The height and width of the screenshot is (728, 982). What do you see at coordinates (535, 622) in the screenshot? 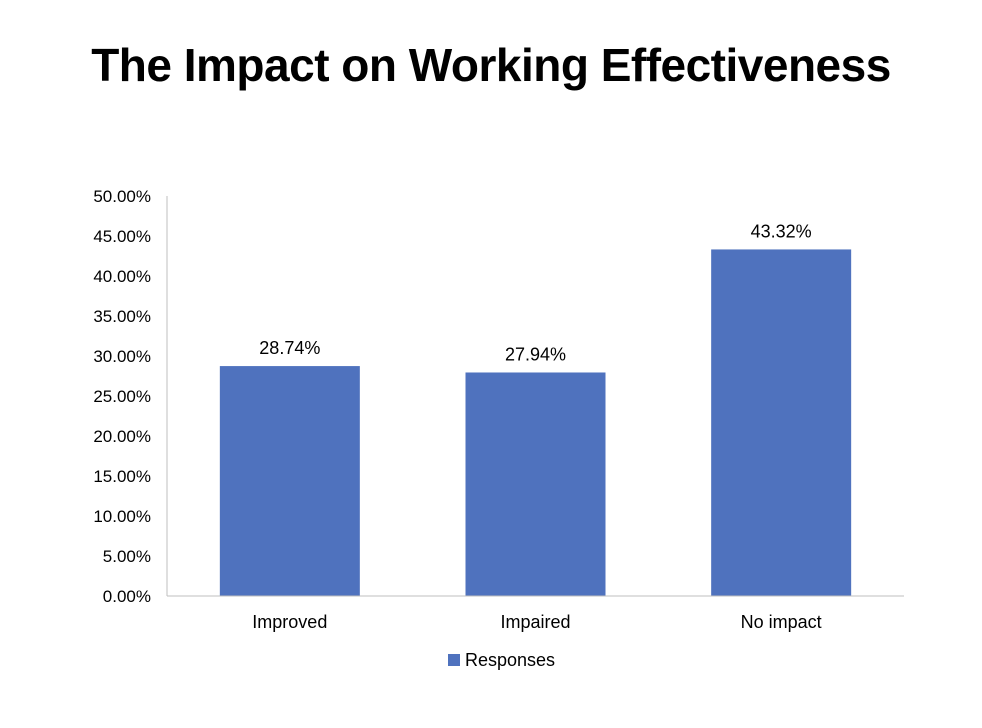
I see `x-tick-label: Impaired` at bounding box center [535, 622].